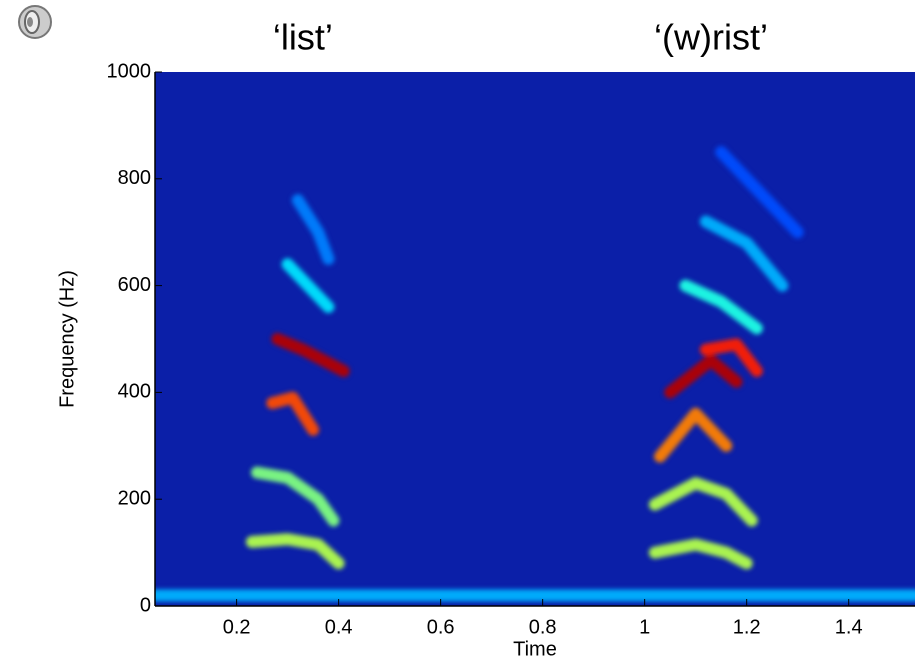  Describe the element at coordinates (35, 22) in the screenshot. I see `speaker-icon` at that location.